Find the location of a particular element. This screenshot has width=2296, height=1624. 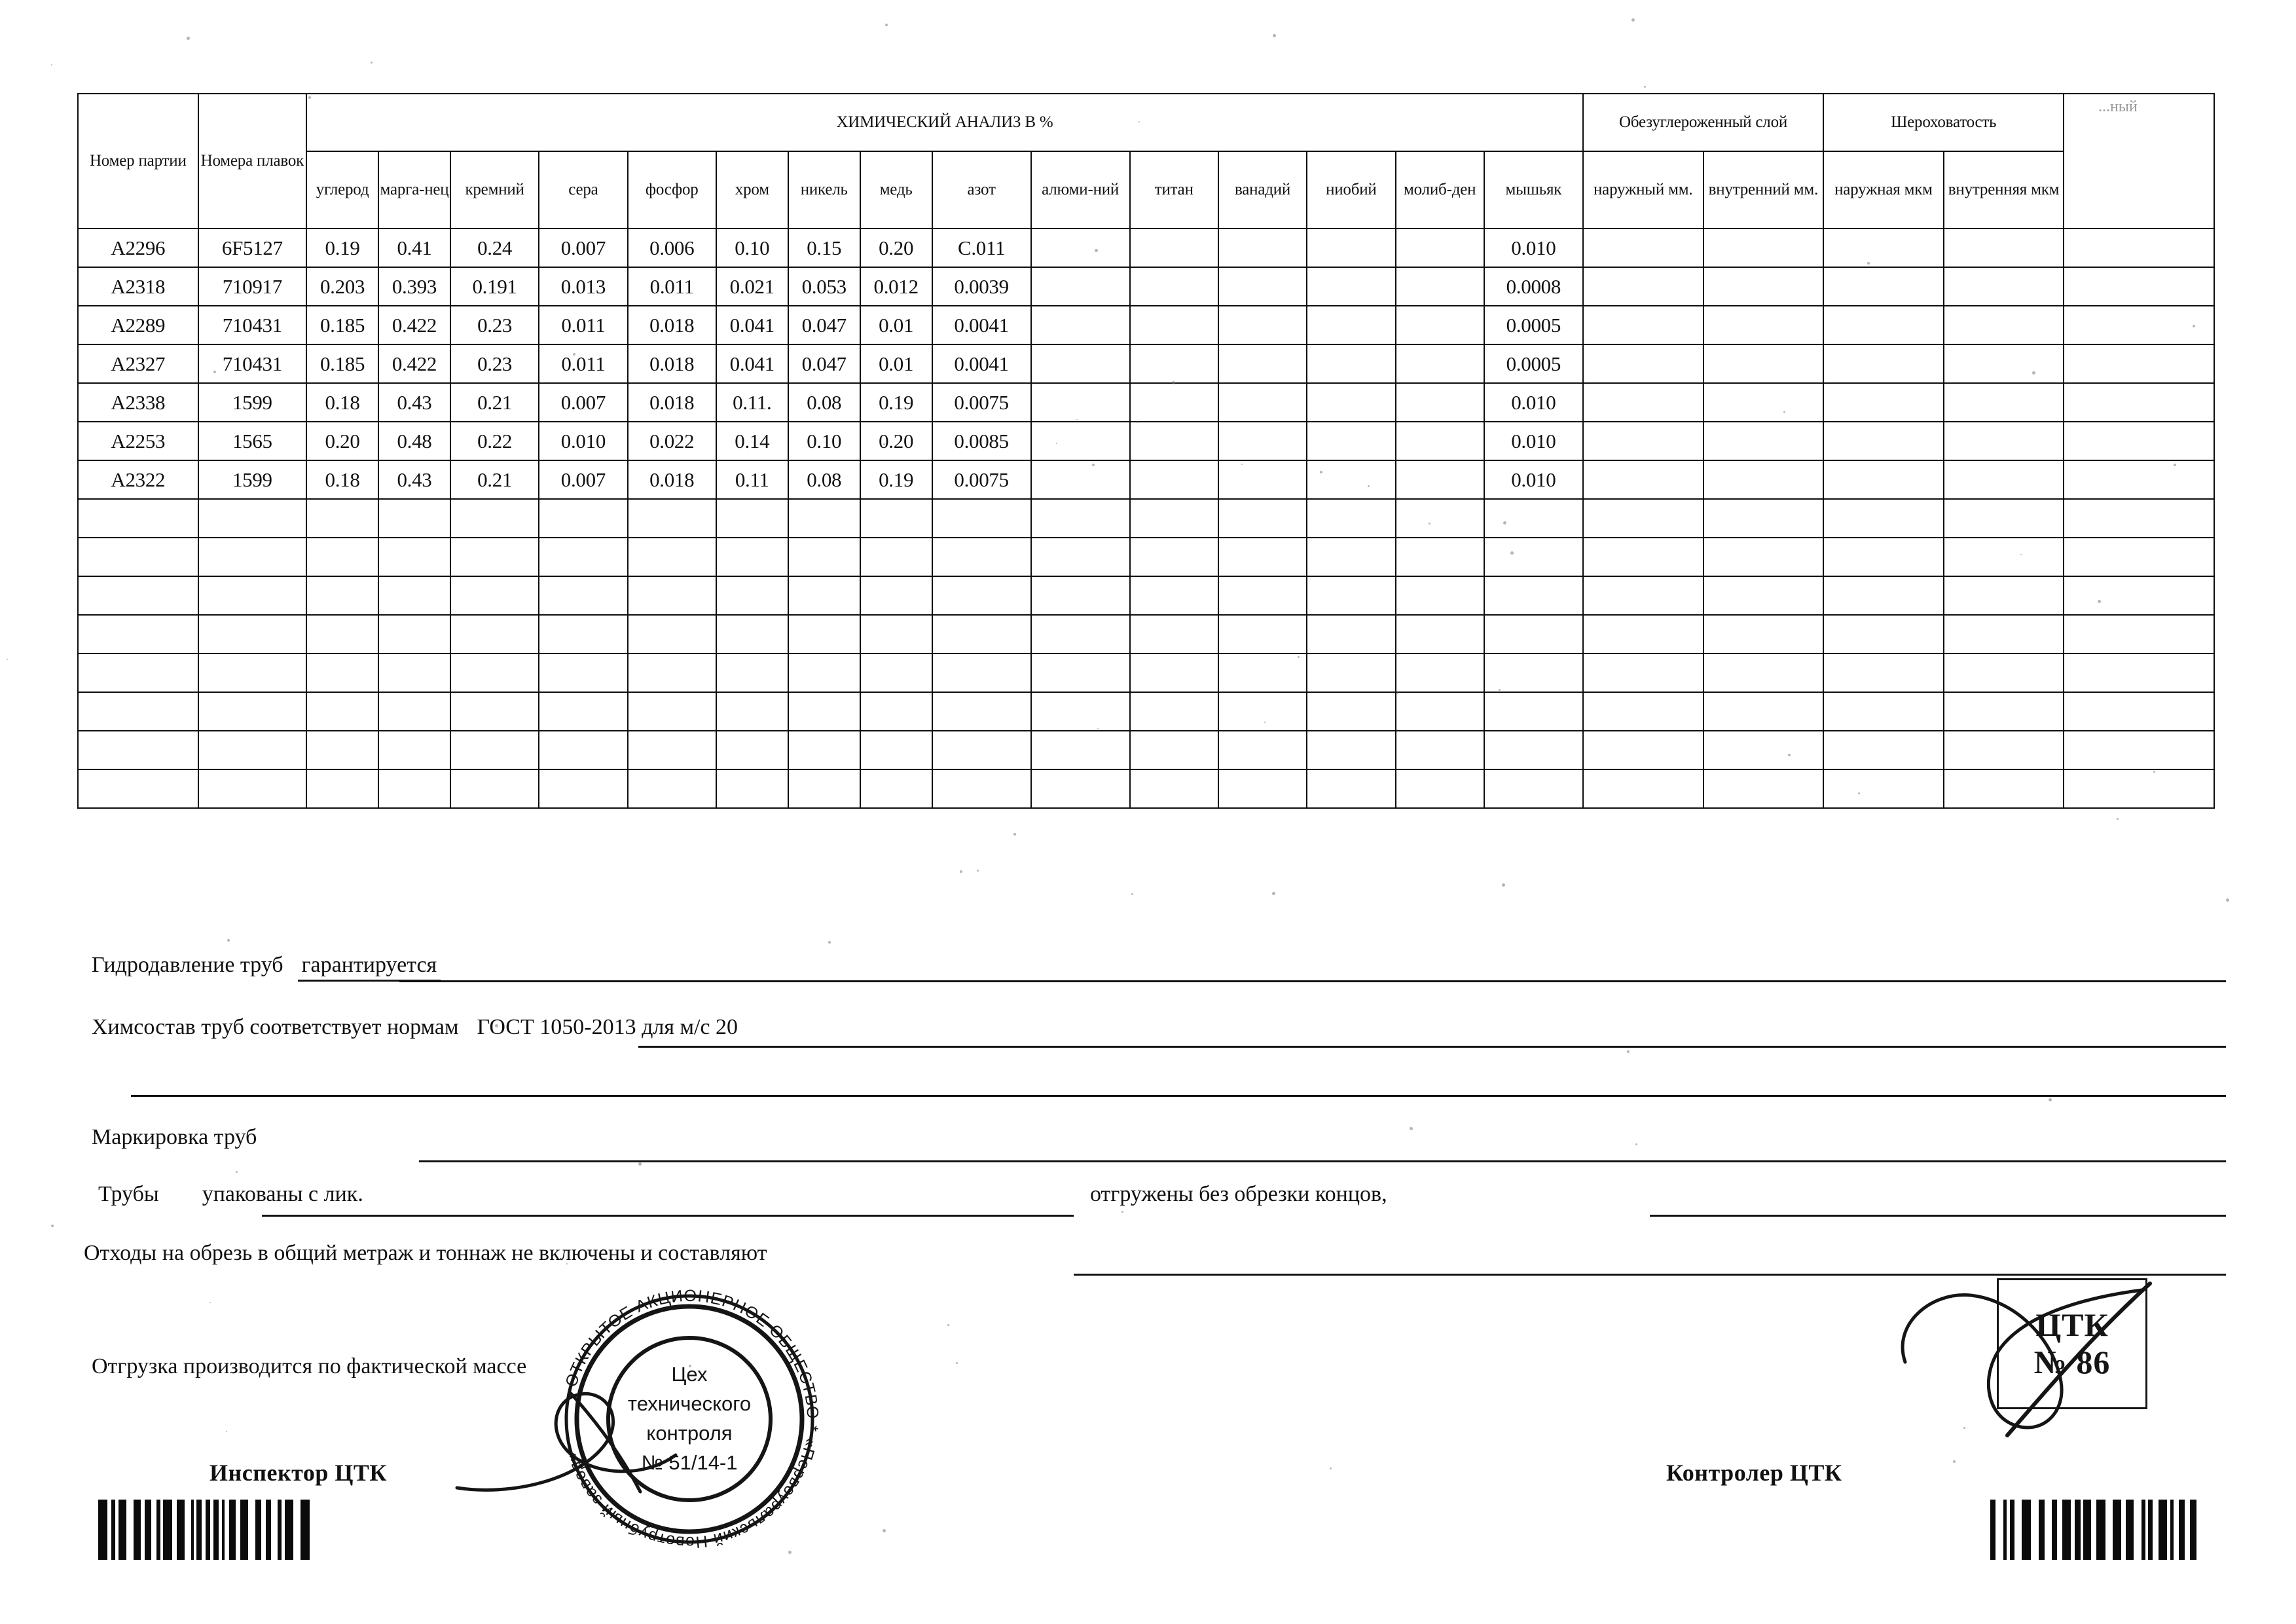

cell-mn: 0.43 is located at coordinates (414, 402).